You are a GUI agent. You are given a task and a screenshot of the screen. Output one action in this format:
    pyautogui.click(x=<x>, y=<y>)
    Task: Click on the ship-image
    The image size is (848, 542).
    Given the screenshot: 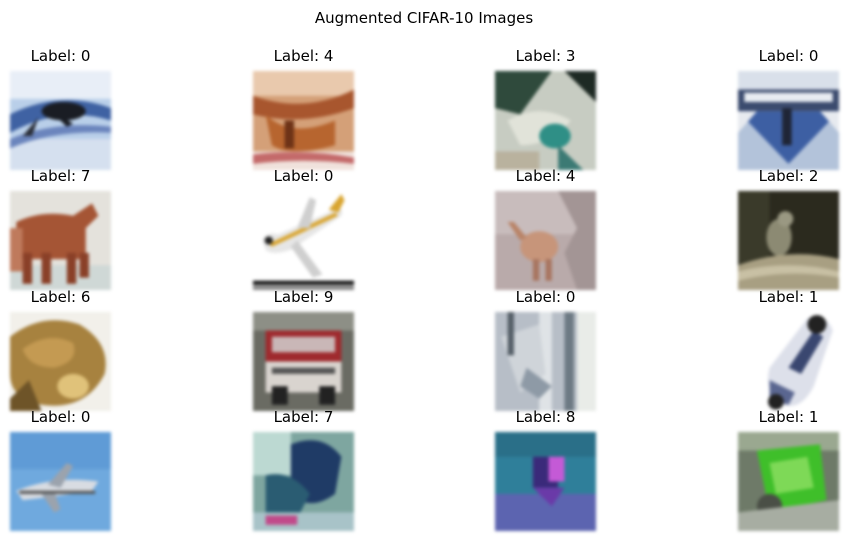 What is the action you would take?
    pyautogui.click(x=545, y=481)
    